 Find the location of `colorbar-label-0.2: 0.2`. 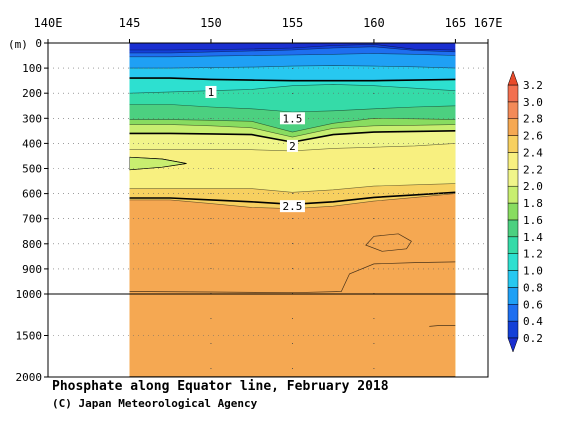

colorbar-label-0.2: 0.2 is located at coordinates (533, 338).